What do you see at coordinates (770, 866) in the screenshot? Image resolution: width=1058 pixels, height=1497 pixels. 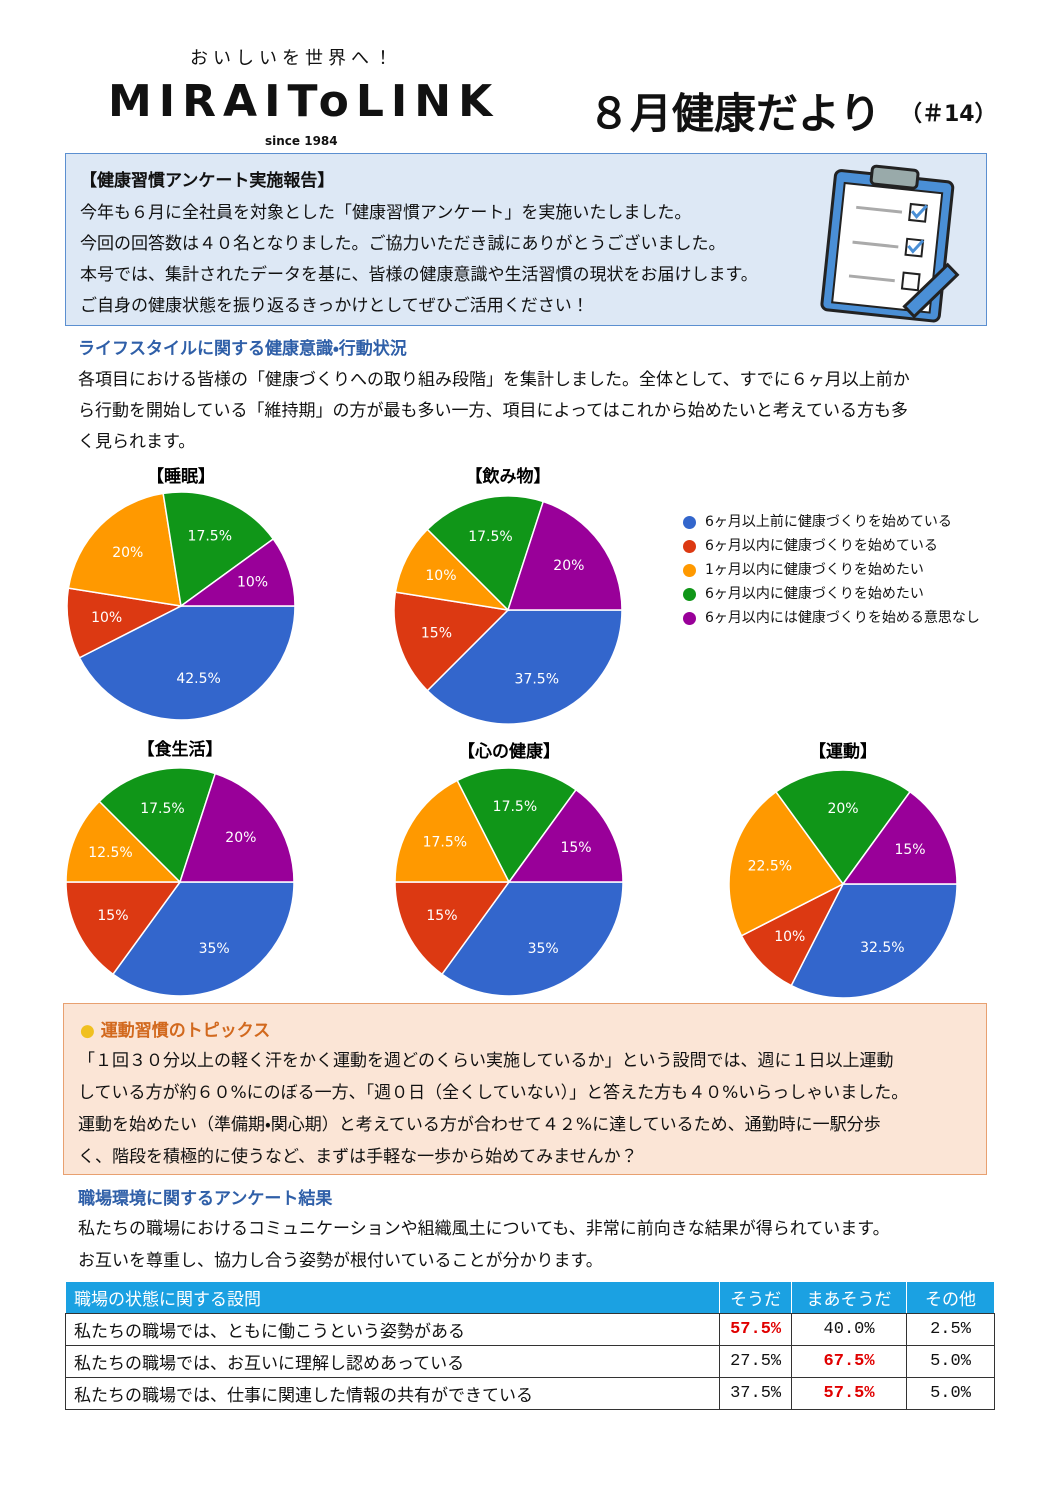 I see `slice-label: 22.5%` at bounding box center [770, 866].